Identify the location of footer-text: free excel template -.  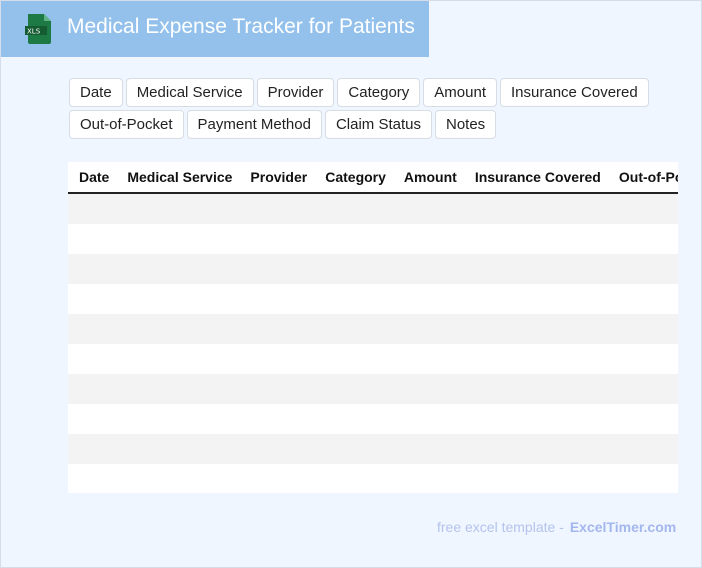
(500, 527).